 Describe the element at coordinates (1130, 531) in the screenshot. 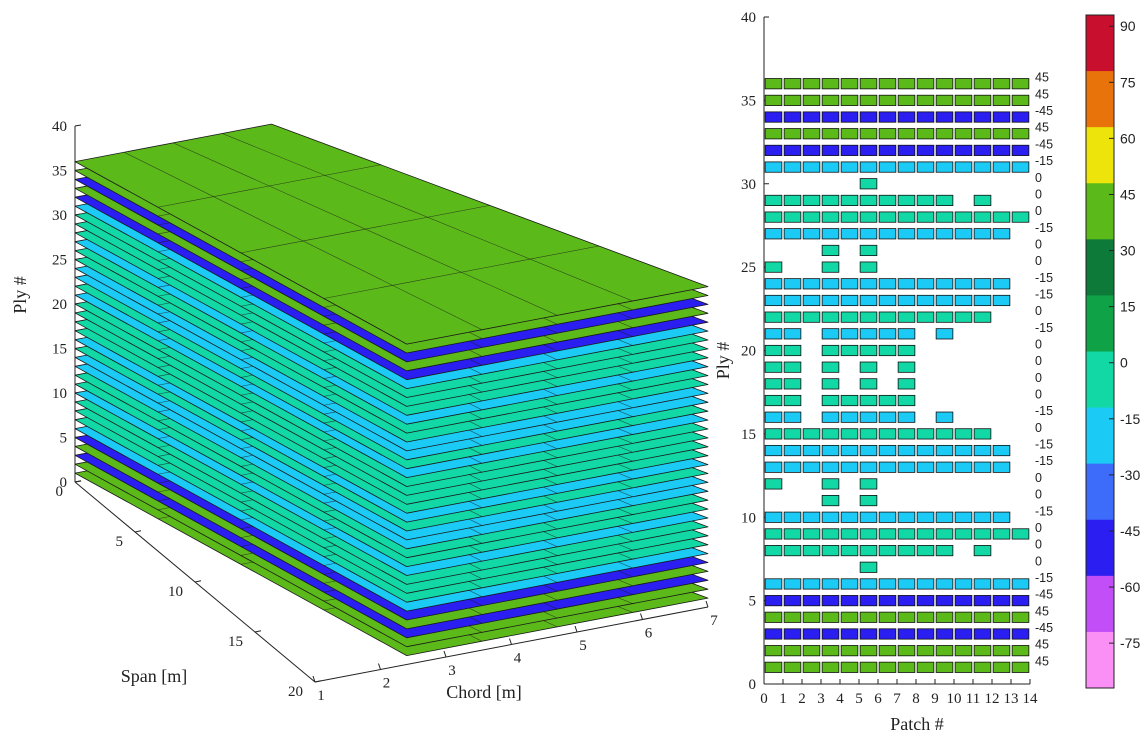

I see `colorbar-tick-label: -45` at that location.